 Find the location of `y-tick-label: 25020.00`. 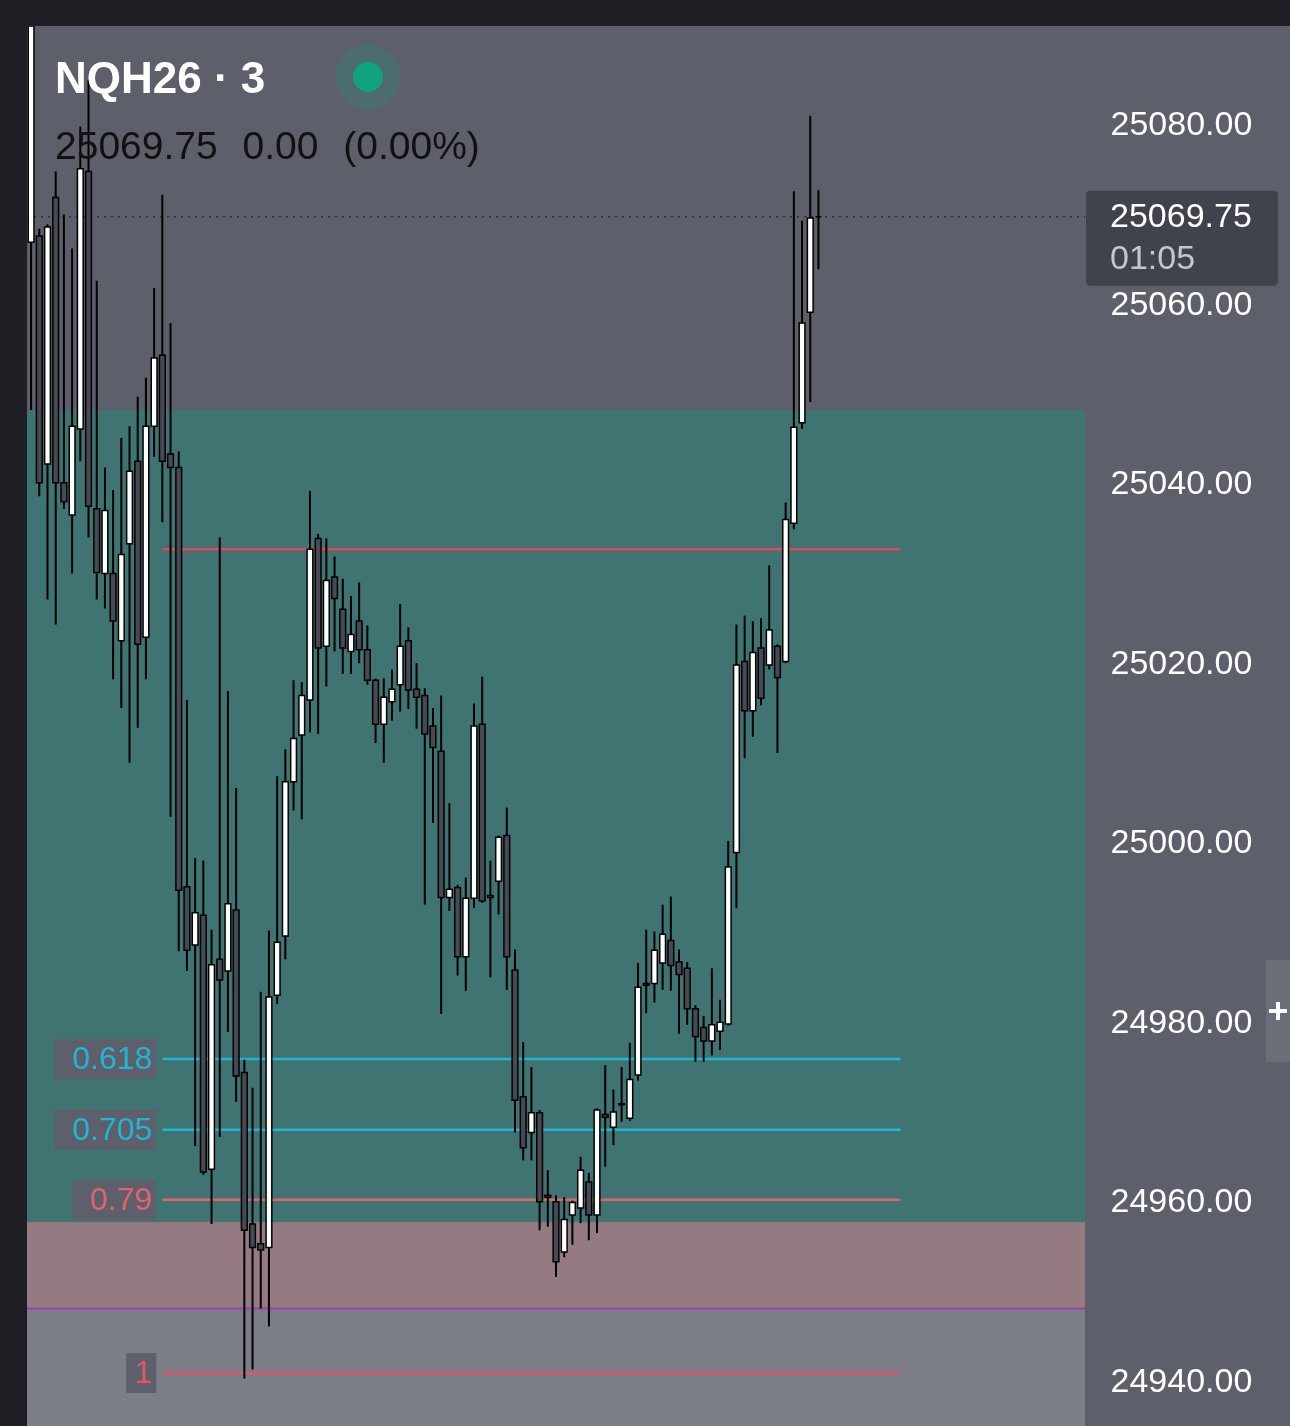

y-tick-label: 25020.00 is located at coordinates (1181, 661).